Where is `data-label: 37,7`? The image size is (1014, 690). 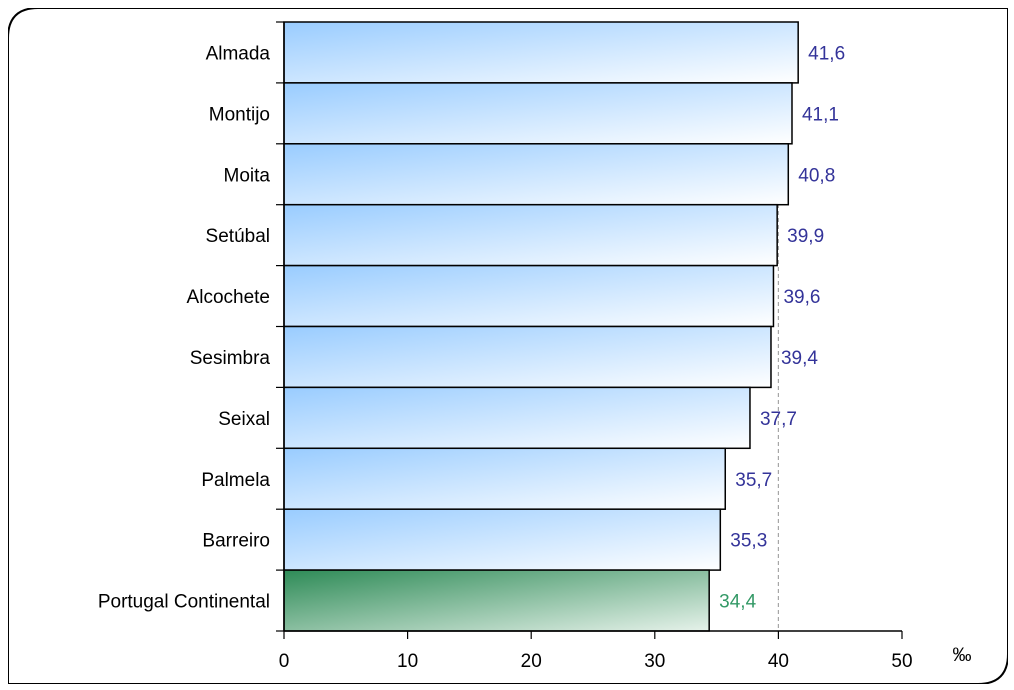
data-label: 37,7 is located at coordinates (778, 419).